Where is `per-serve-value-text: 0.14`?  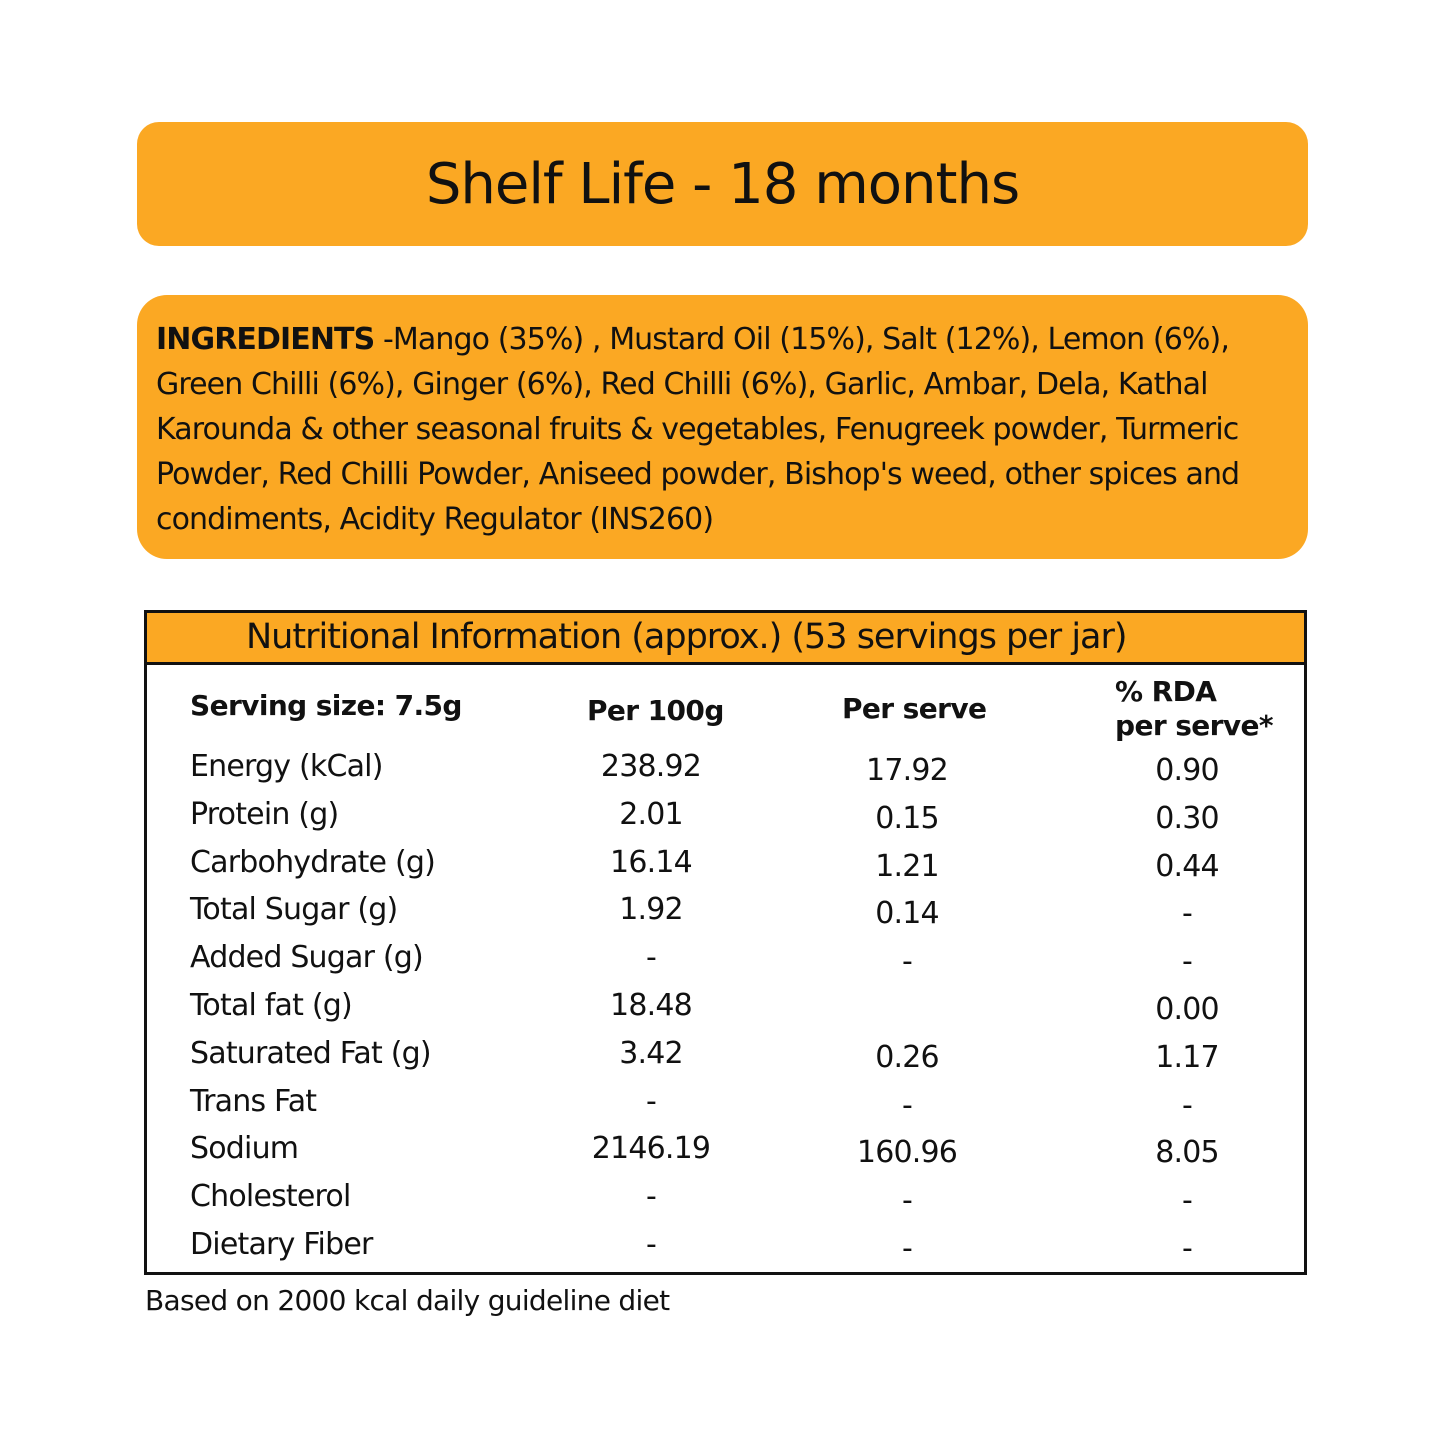 per-serve-value-text: 0.14 is located at coordinates (907, 914).